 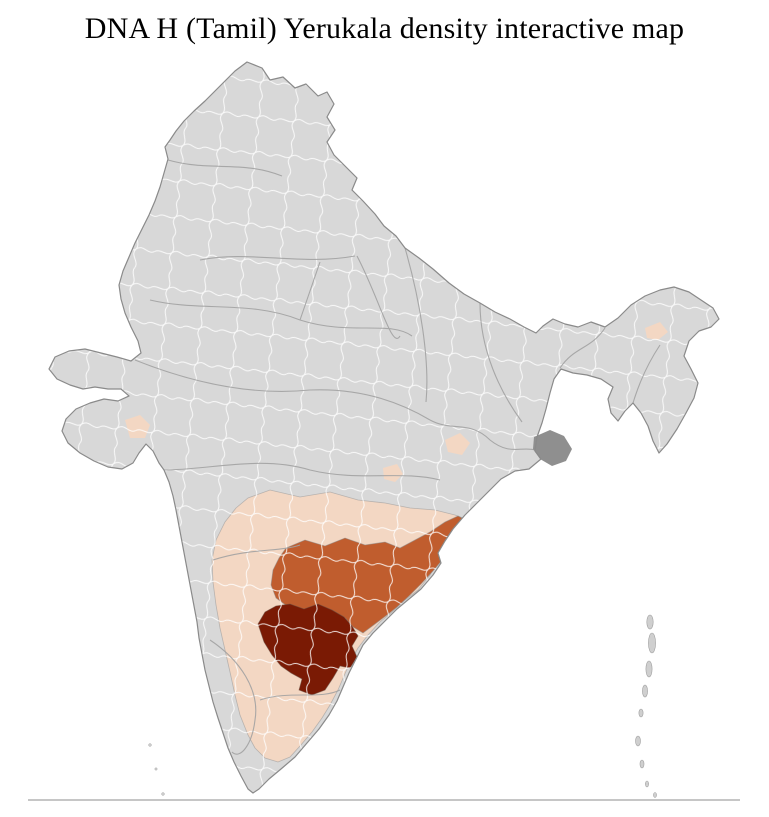 What do you see at coordinates (384, 800) in the screenshot?
I see `bottom-divider` at bounding box center [384, 800].